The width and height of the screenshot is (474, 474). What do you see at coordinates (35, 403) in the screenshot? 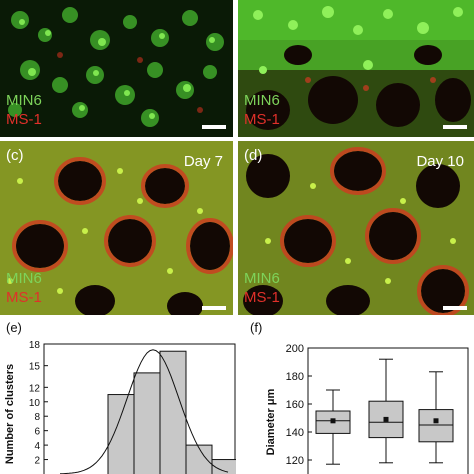
I see `histogram-y-tick-label: 10` at bounding box center [35, 403].